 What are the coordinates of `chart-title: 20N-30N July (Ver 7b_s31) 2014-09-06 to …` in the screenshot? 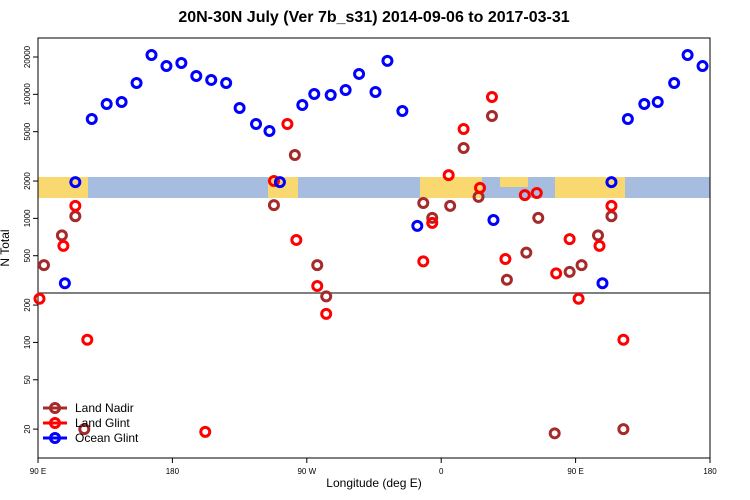 It's located at (373, 17).